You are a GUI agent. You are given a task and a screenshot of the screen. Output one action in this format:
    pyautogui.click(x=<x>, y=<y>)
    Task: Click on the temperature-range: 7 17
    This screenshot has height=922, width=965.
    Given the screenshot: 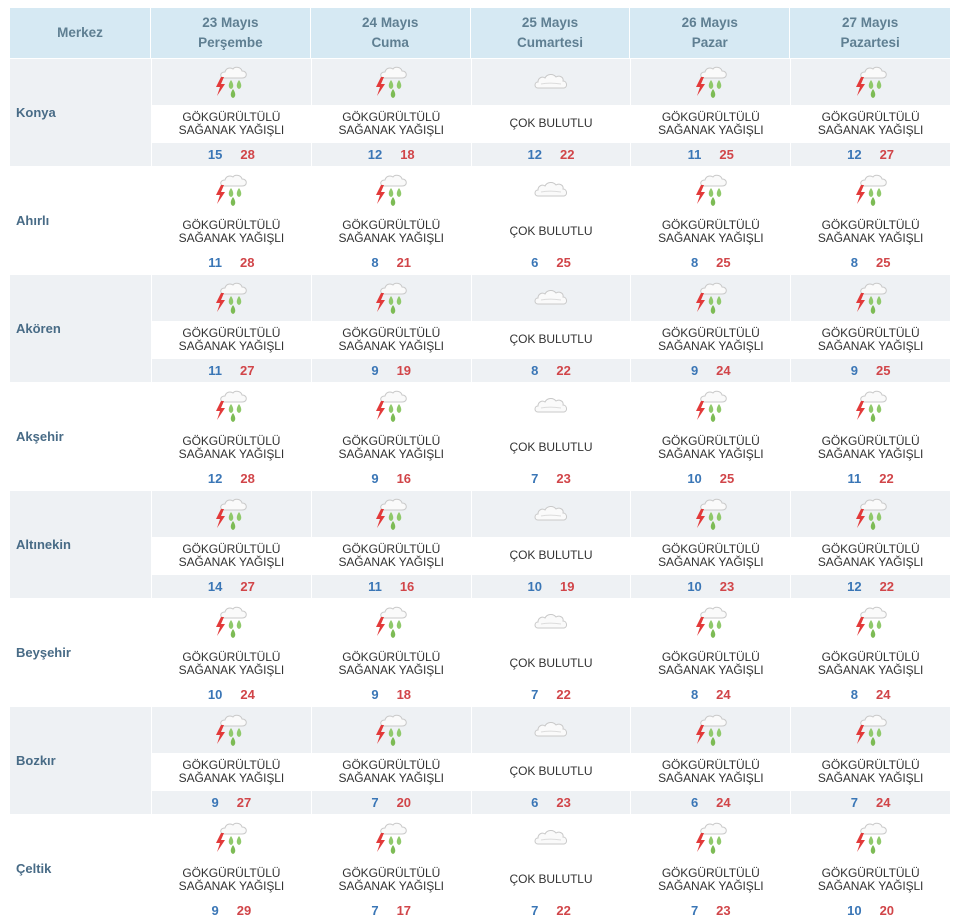 What is the action you would take?
    pyautogui.click(x=391, y=910)
    